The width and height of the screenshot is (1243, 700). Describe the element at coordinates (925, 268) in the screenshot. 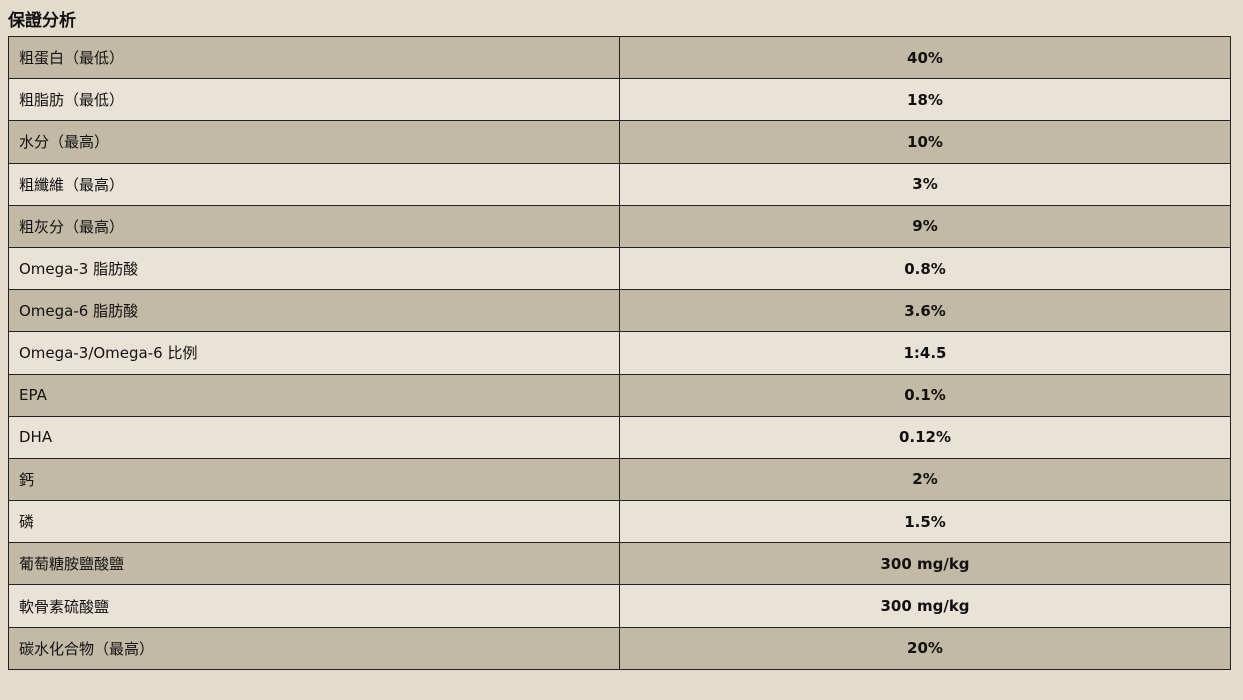

I see `nutrient-value: 0.8%` at that location.